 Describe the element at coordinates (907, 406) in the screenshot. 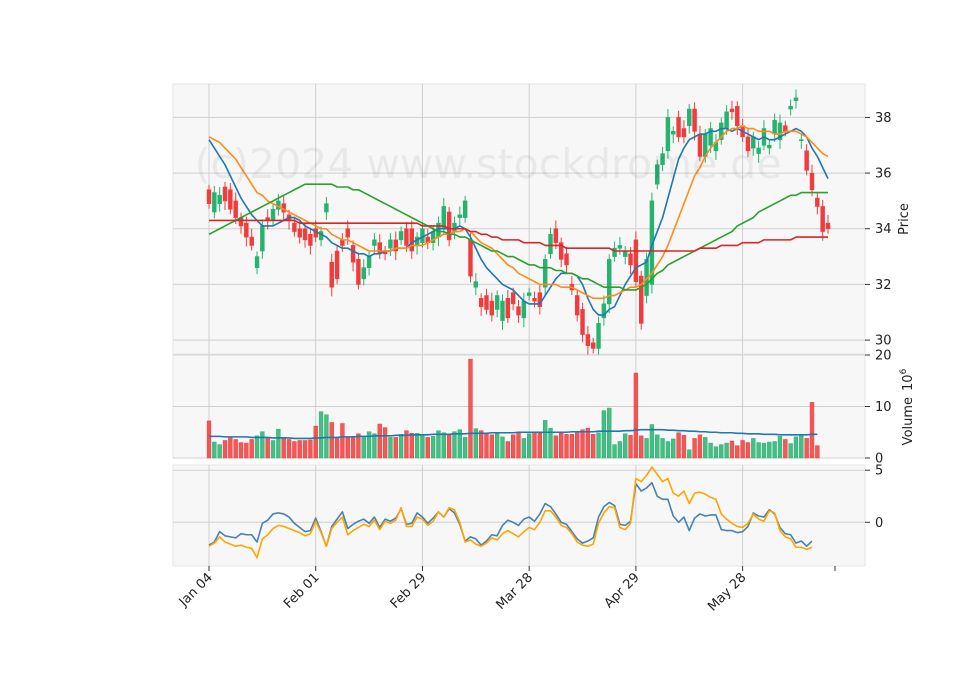

I see `volume-axis-label: Volume106` at that location.